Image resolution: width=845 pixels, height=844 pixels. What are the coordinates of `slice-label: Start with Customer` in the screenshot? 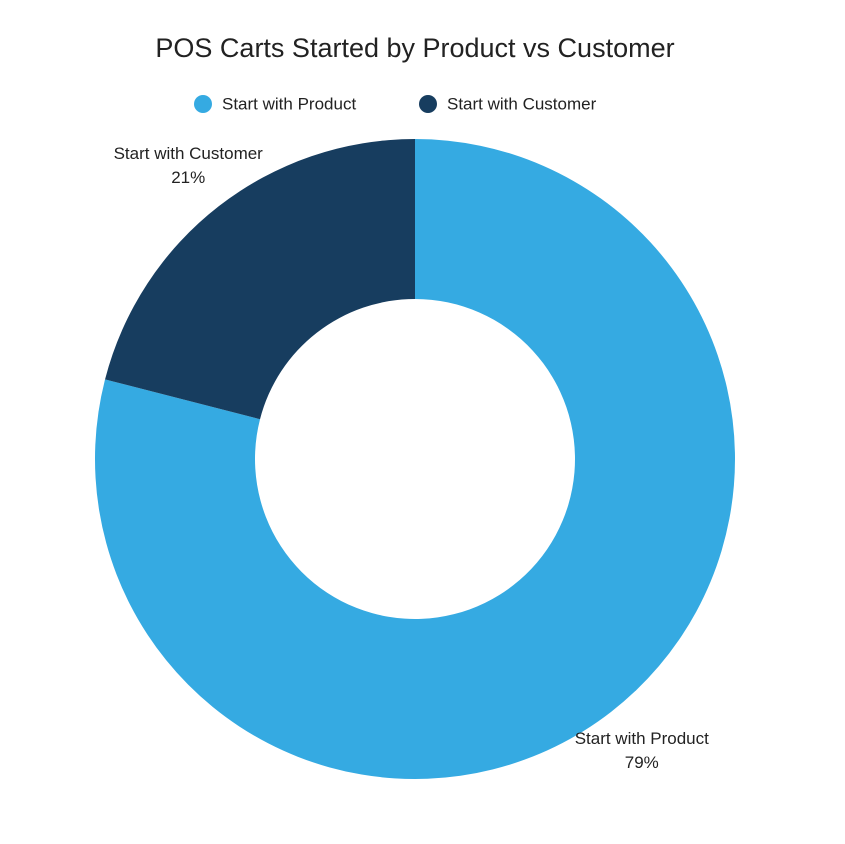 It's located at (189, 153).